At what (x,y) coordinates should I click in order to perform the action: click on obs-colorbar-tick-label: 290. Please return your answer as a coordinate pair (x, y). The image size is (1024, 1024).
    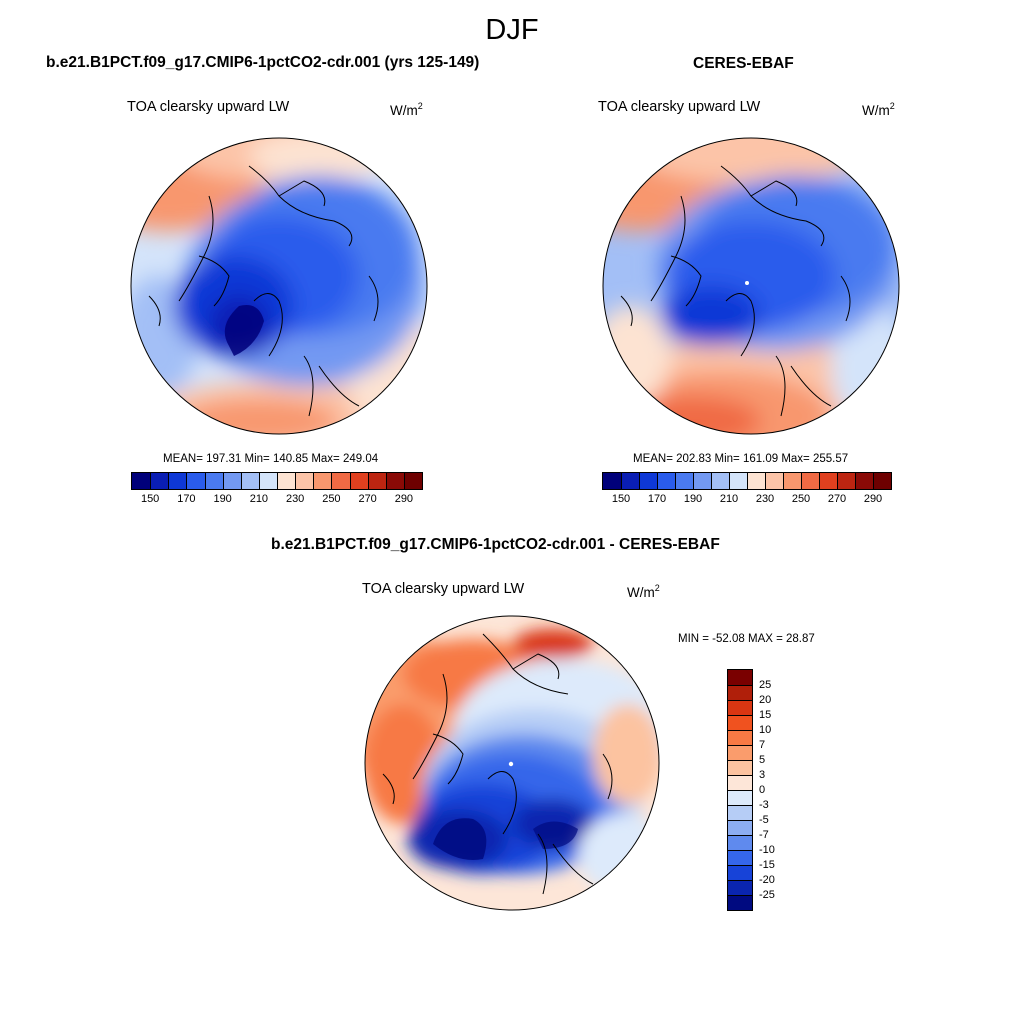
    Looking at the image, I should click on (873, 499).